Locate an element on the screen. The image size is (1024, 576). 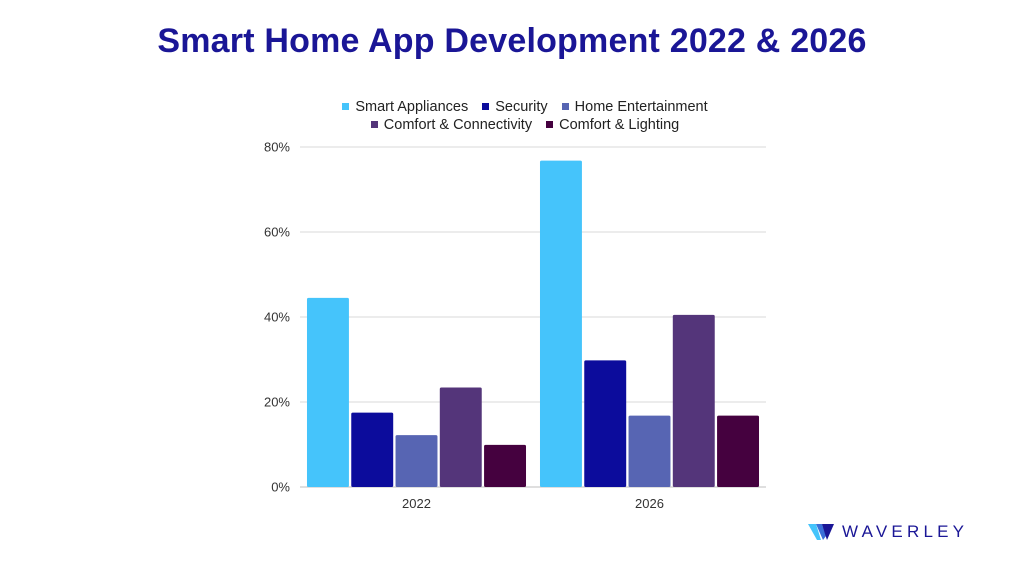
brand-logo: WAVERLEY is located at coordinates (888, 532).